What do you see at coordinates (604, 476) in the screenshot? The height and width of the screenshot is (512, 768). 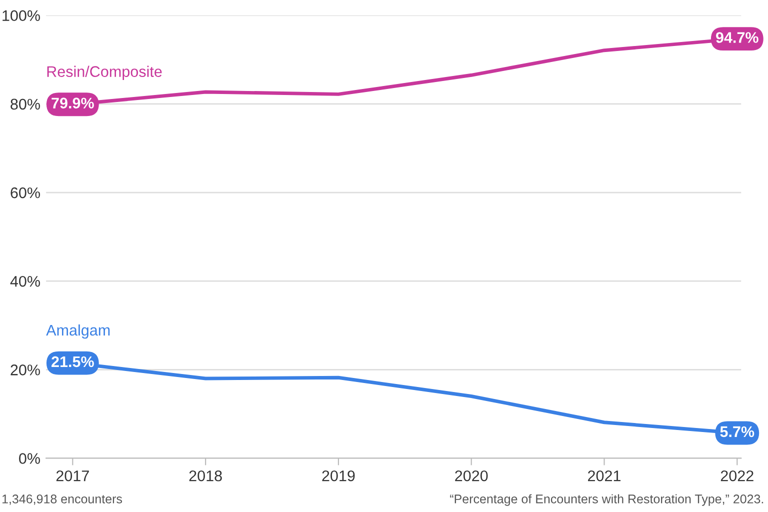 I see `x-tick-label: 2021` at bounding box center [604, 476].